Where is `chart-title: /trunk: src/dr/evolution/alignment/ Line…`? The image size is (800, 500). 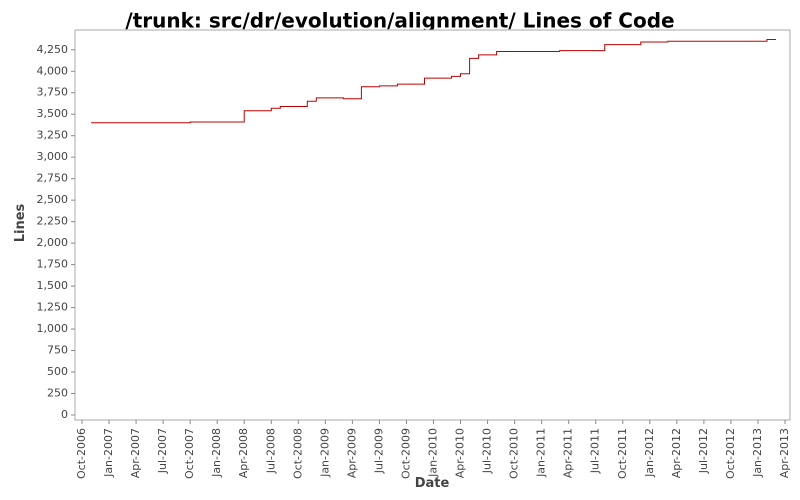 chart-title: /trunk: src/dr/evolution/alignment/ Line… is located at coordinates (399, 21).